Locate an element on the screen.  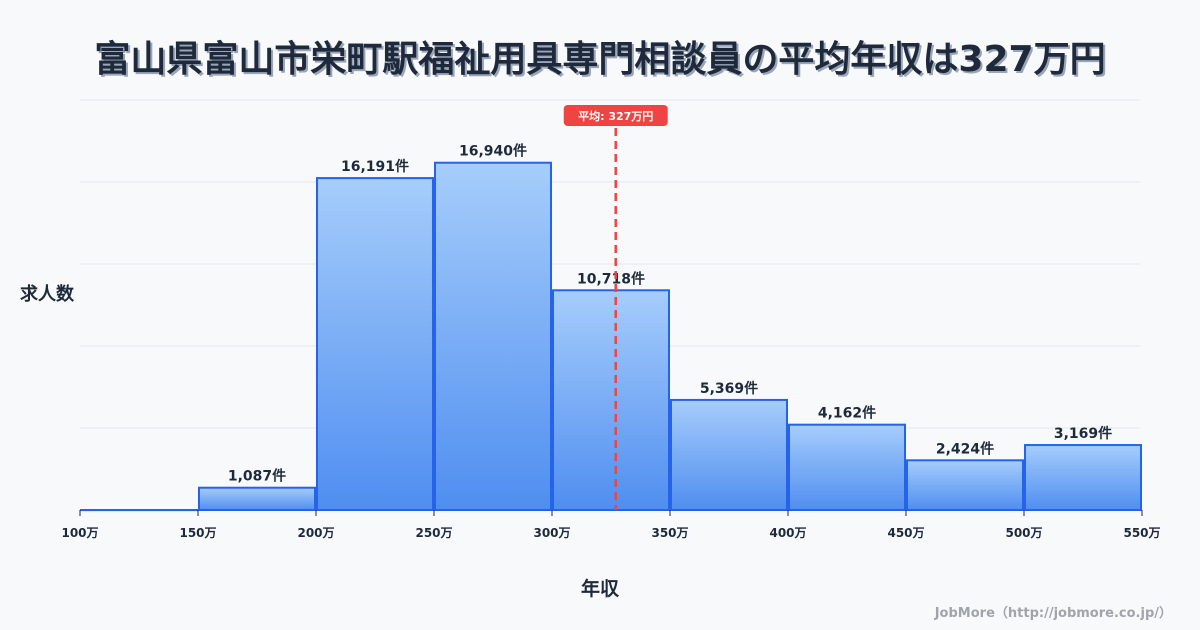
bar-value-label: 16,940件 is located at coordinates (493, 151).